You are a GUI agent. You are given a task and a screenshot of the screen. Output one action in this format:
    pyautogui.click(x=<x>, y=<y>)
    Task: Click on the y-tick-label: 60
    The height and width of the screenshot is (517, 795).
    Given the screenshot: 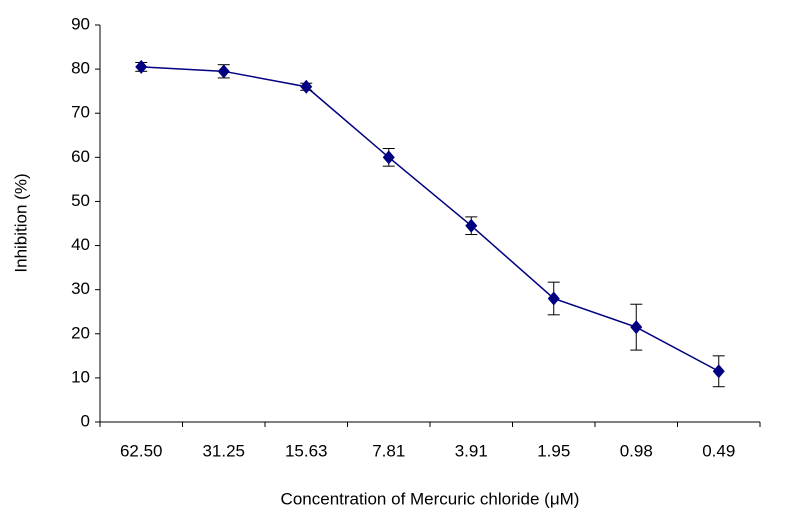 What is the action you would take?
    pyautogui.click(x=80, y=156)
    